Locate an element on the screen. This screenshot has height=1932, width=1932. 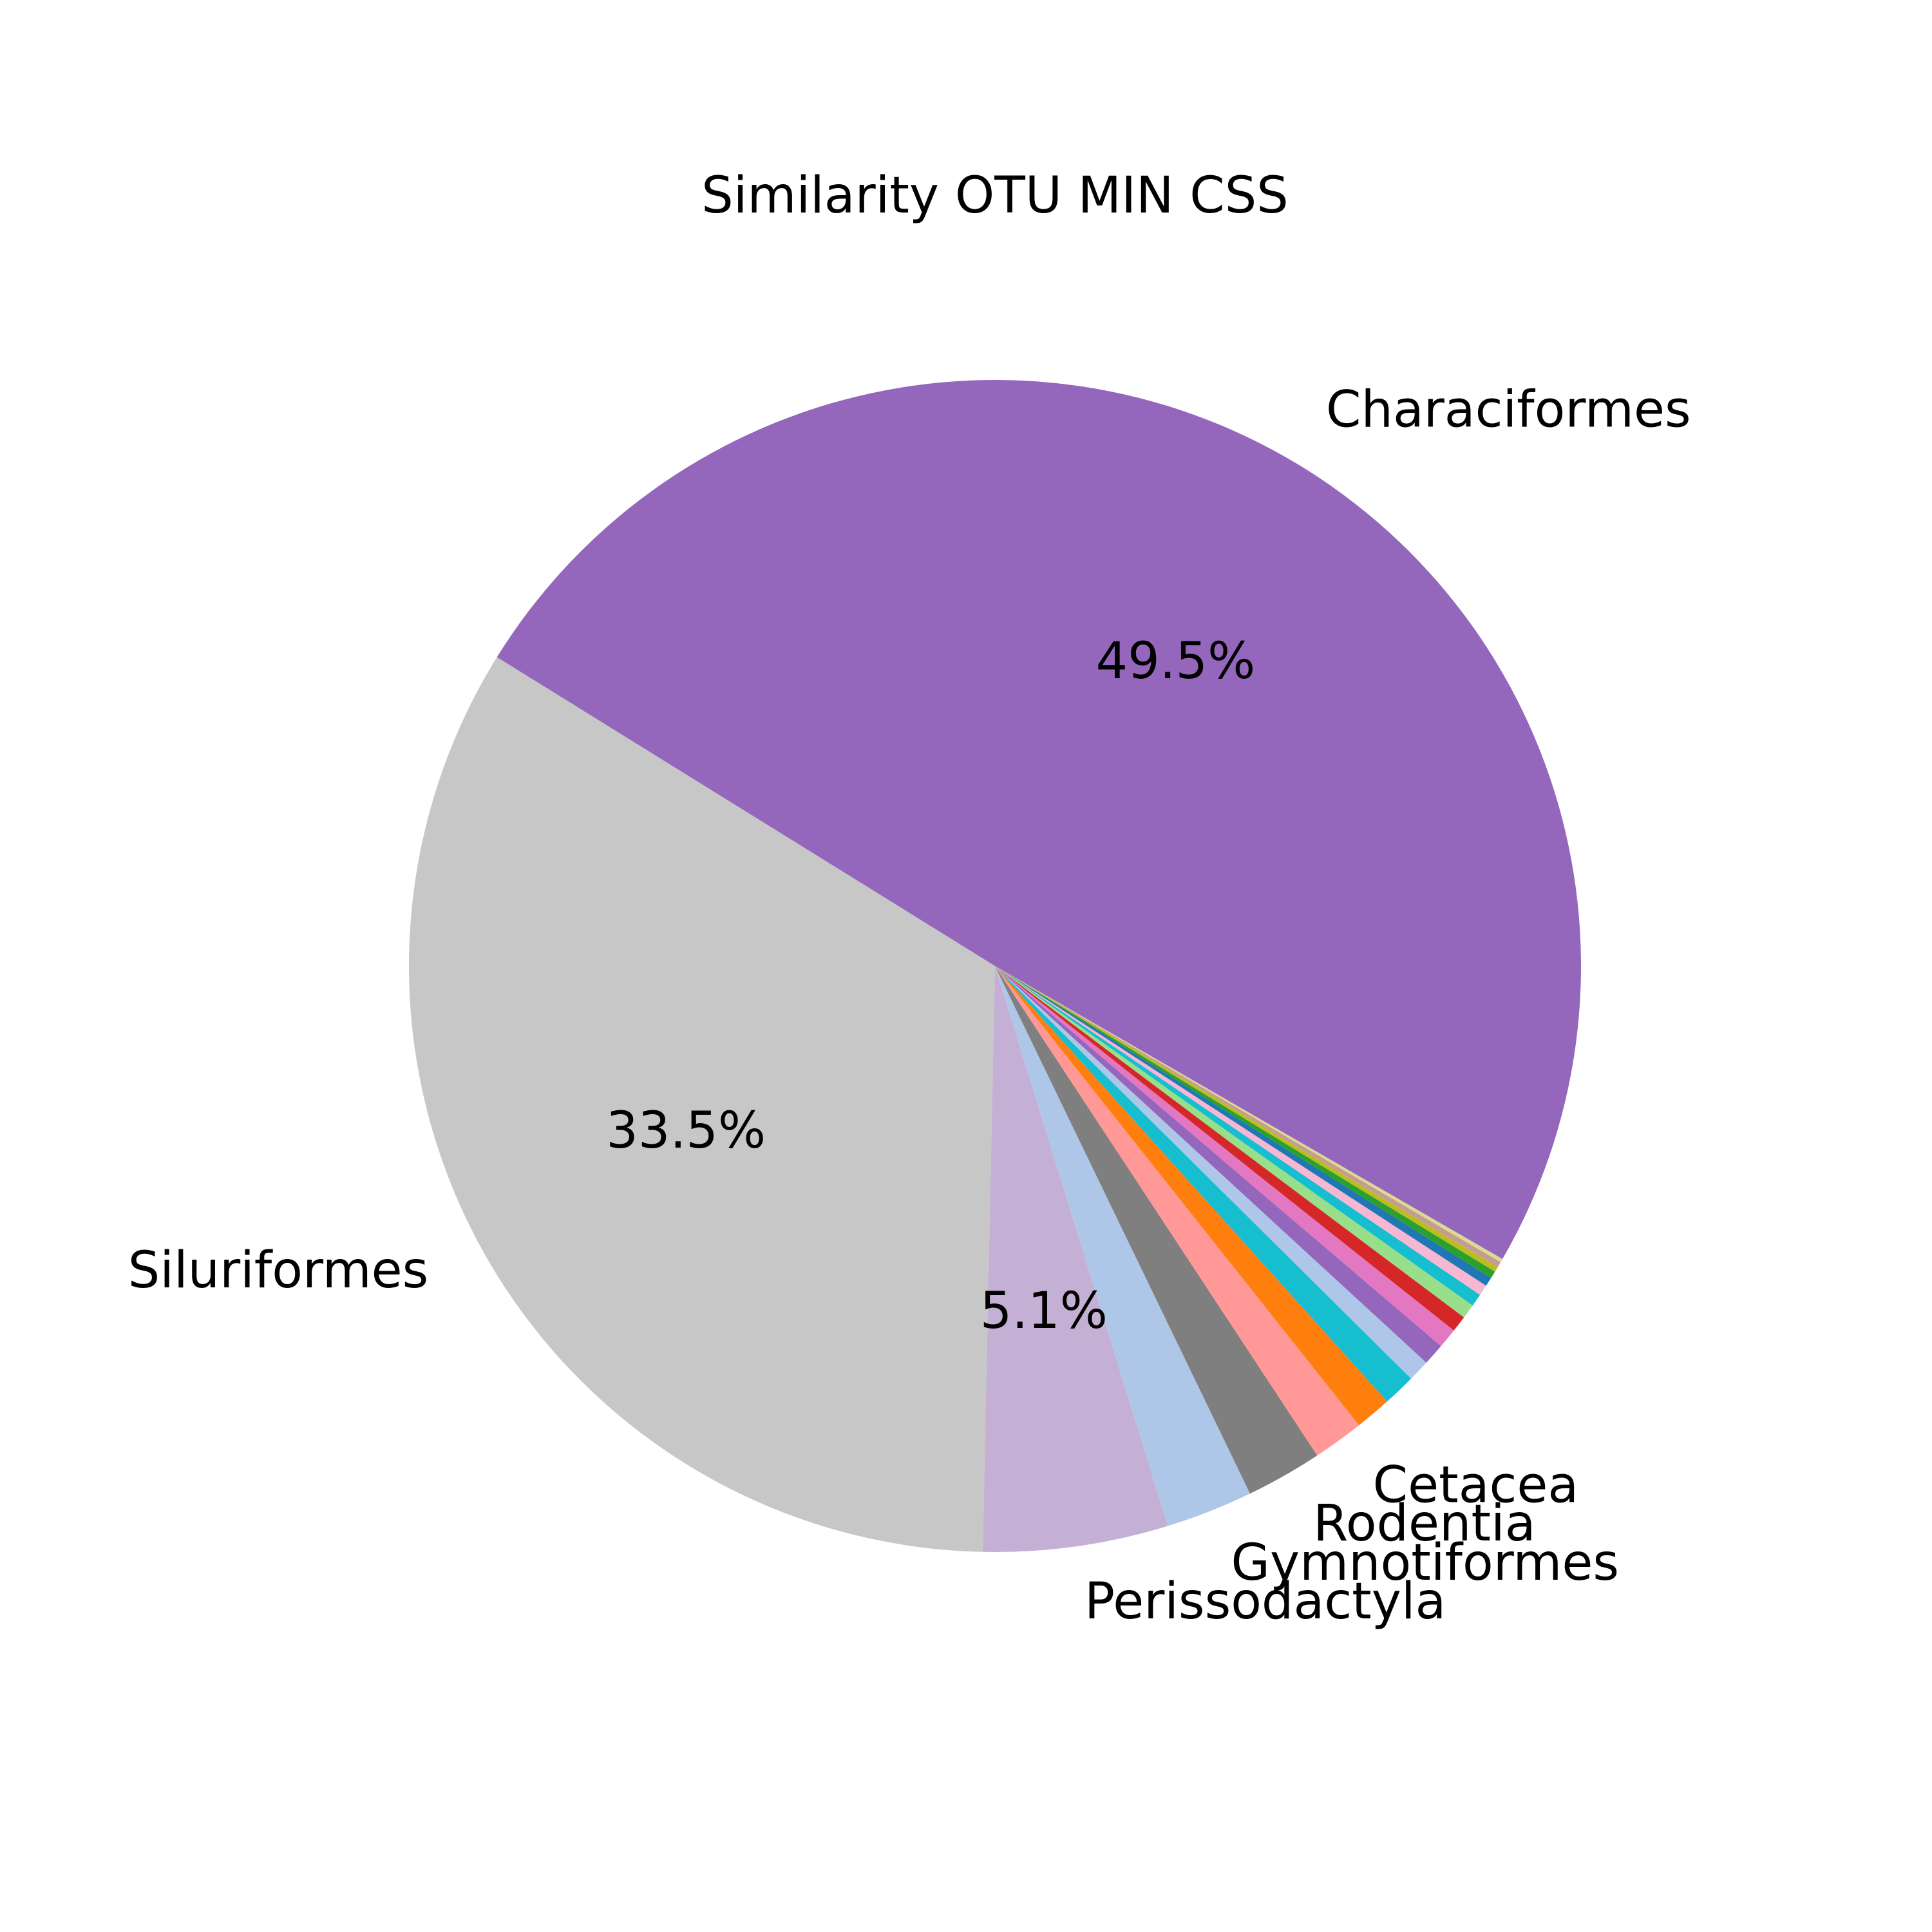
pie-slice-gymnotiformes is located at coordinates (1123, 1246).